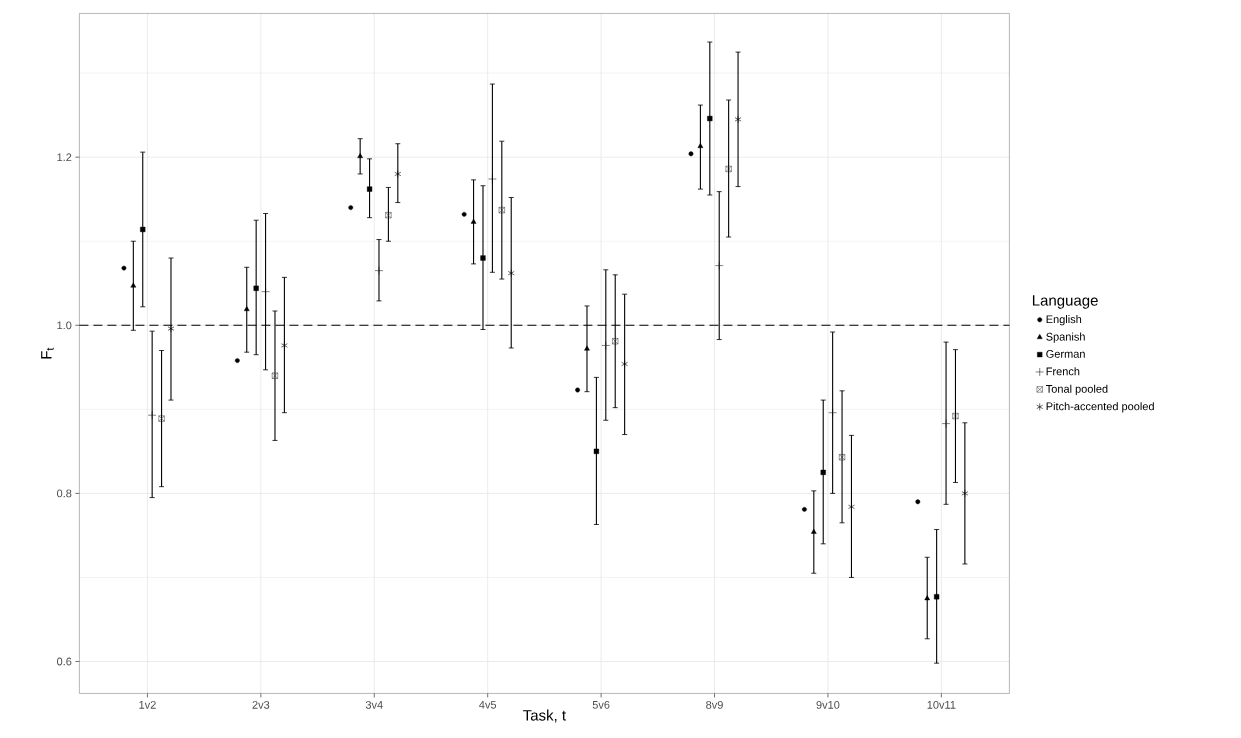 Image resolution: width=1241 pixels, height=738 pixels. What do you see at coordinates (261, 704) in the screenshot?
I see `x-tick-label: 2v3` at bounding box center [261, 704].